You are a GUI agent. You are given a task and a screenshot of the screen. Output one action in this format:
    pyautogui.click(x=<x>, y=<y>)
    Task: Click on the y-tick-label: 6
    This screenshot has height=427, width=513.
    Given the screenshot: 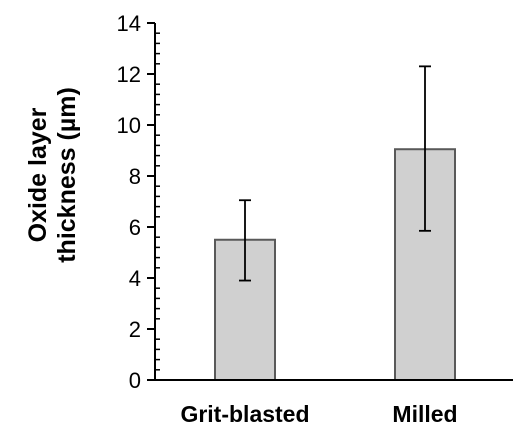 What is the action you would take?
    pyautogui.click(x=135, y=227)
    